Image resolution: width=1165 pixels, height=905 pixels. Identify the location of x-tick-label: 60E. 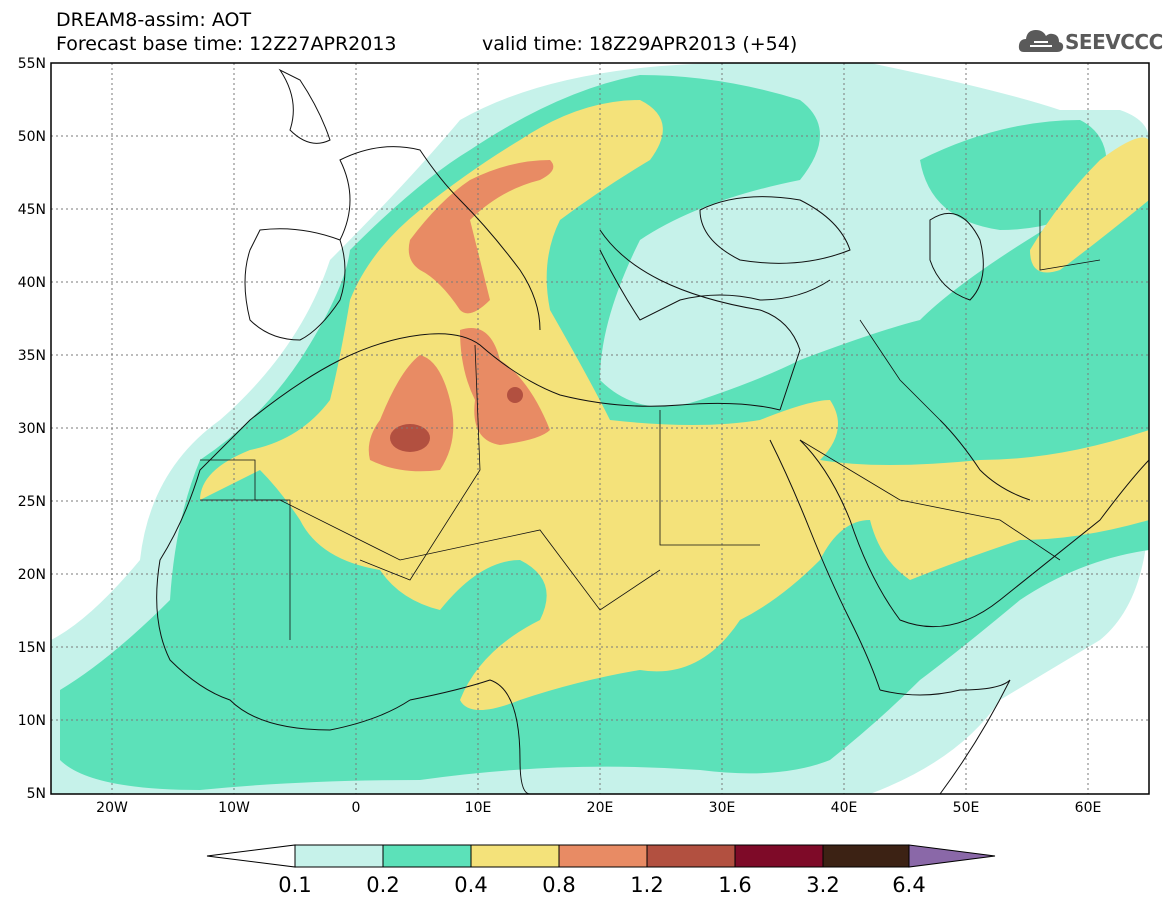
(1088, 808).